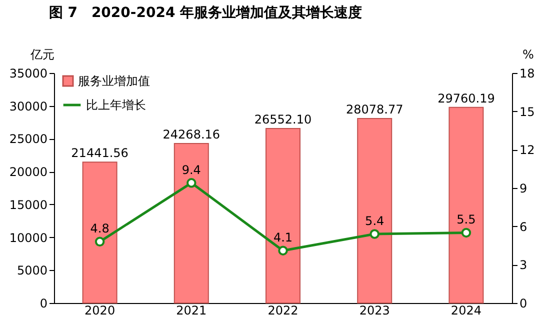  I want to click on y2-tick-label: 0, so click(524, 303).